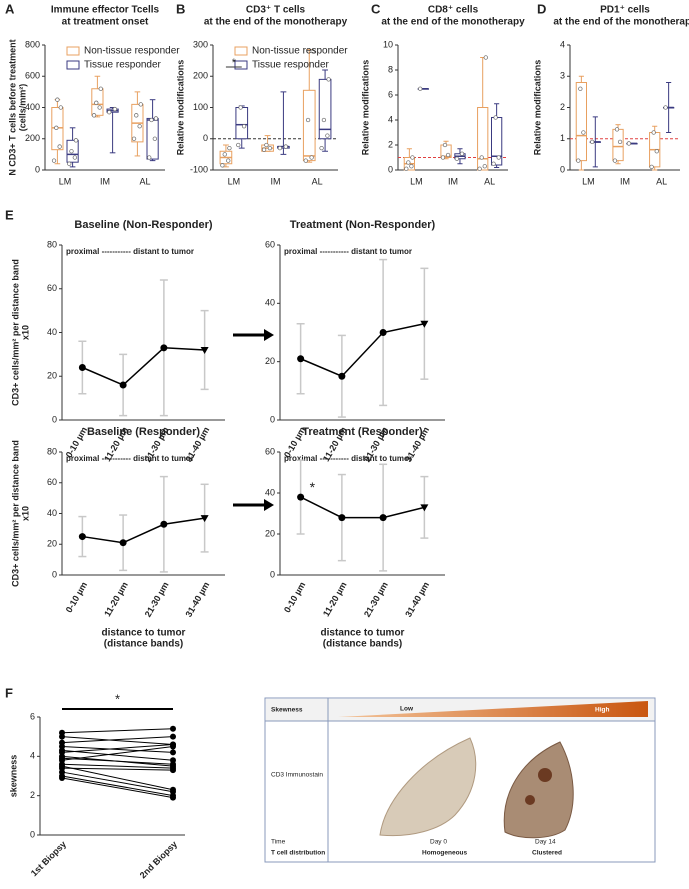 Image resolution: width=689 pixels, height=889 pixels. Describe the element at coordinates (270, 244) in the screenshot. I see `y-tick-label: 60` at that location.